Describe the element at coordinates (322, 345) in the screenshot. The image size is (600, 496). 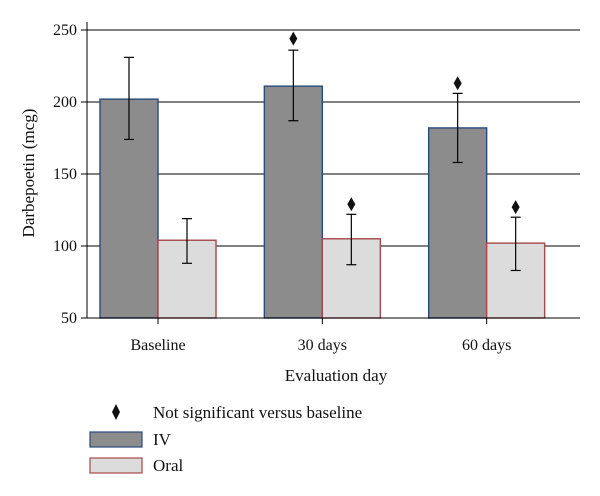
I see `x-tick-label-2: 30 days` at that location.